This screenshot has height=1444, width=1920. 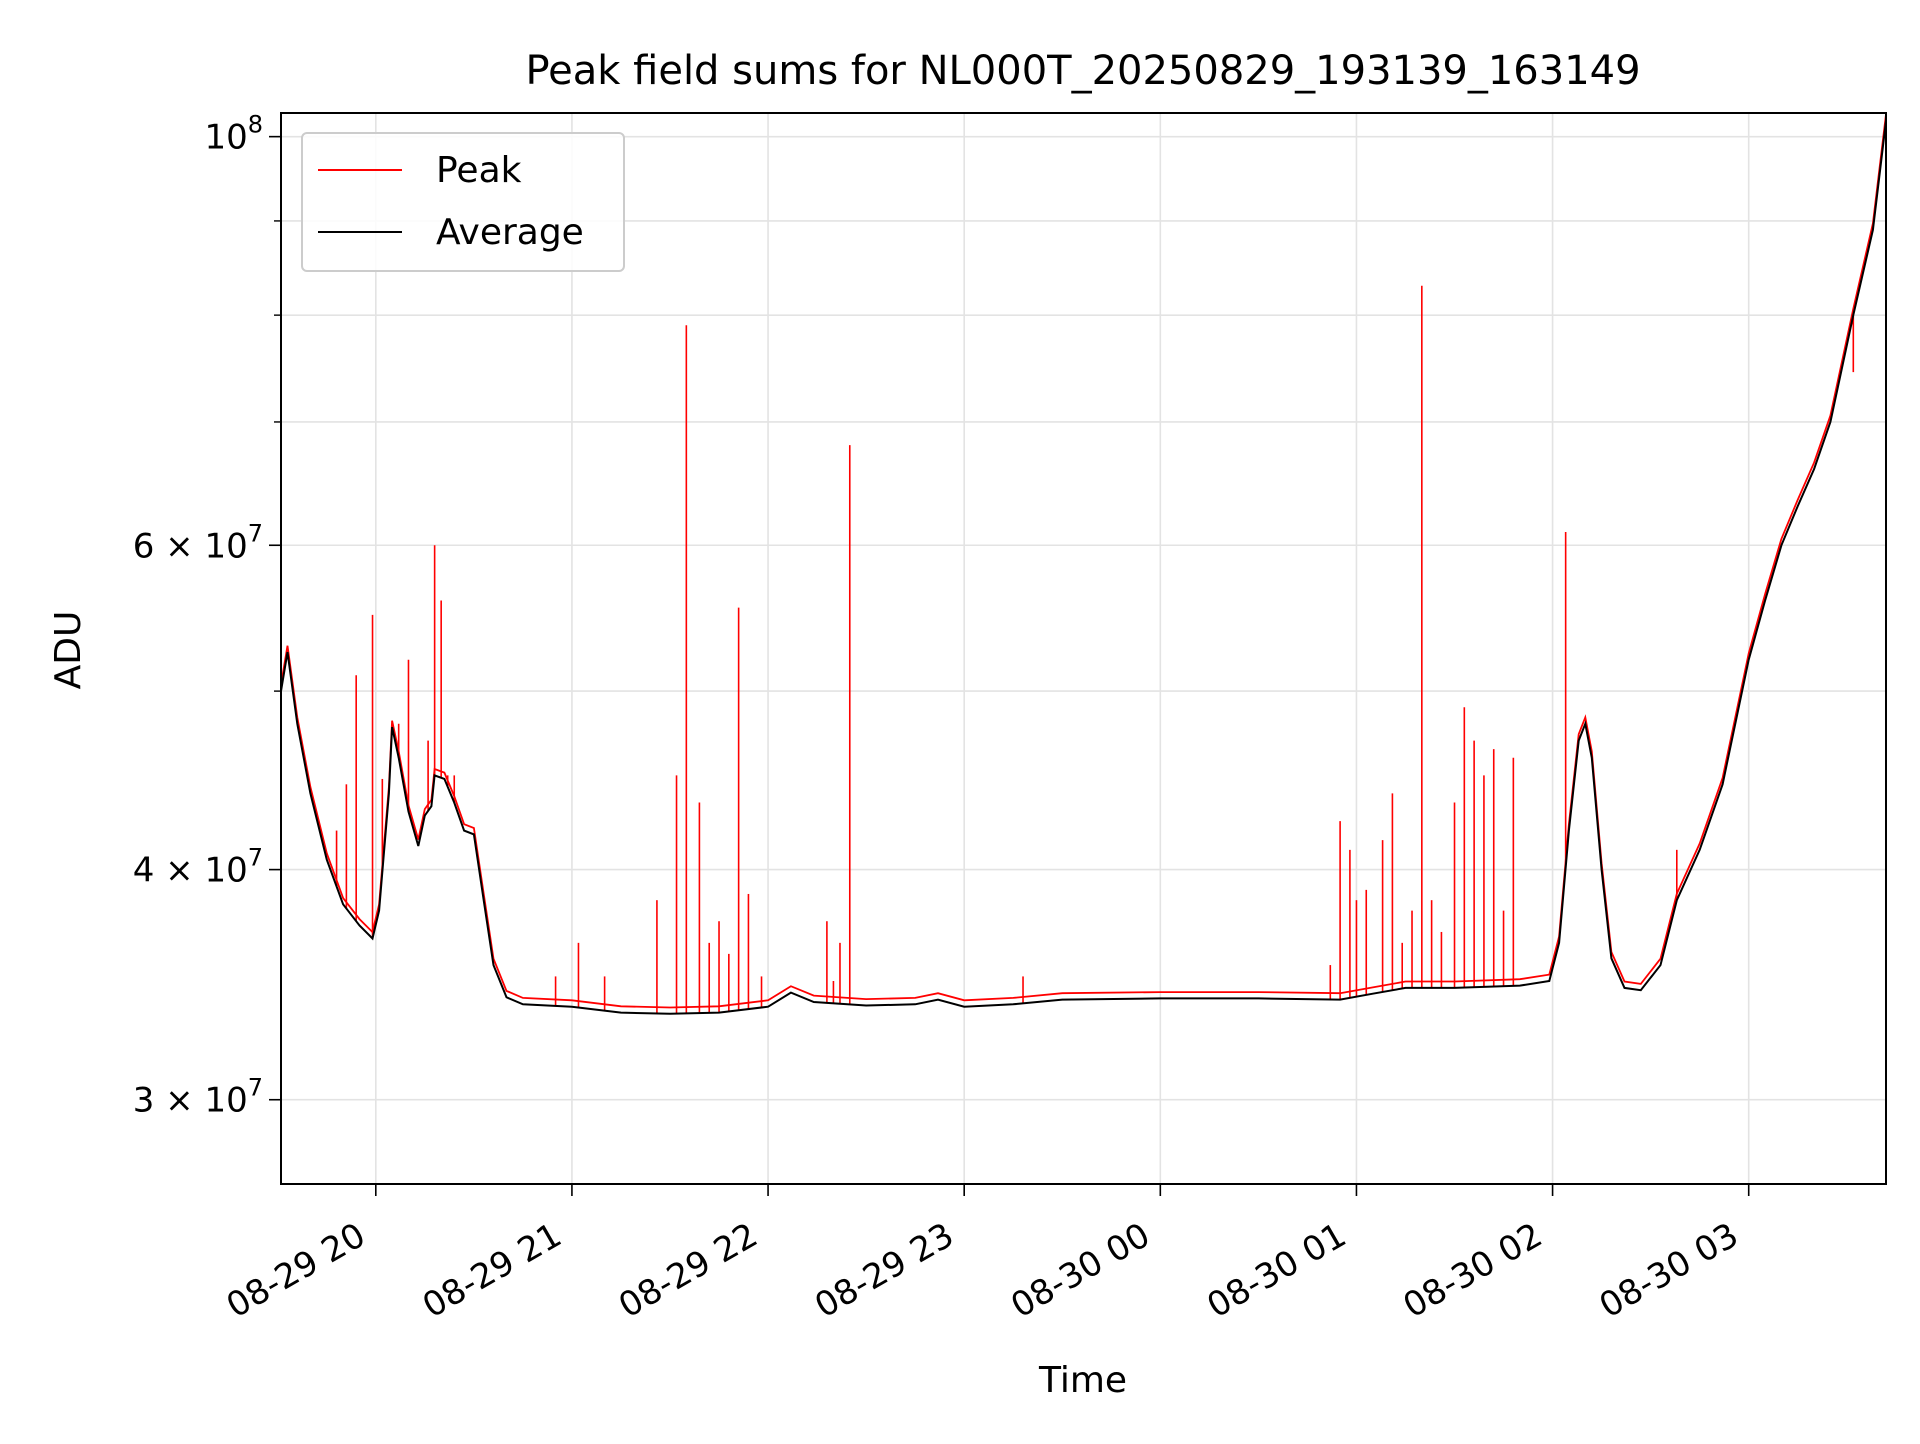 I want to click on x-tick-label: 08-29 22, so click(x=688, y=1270).